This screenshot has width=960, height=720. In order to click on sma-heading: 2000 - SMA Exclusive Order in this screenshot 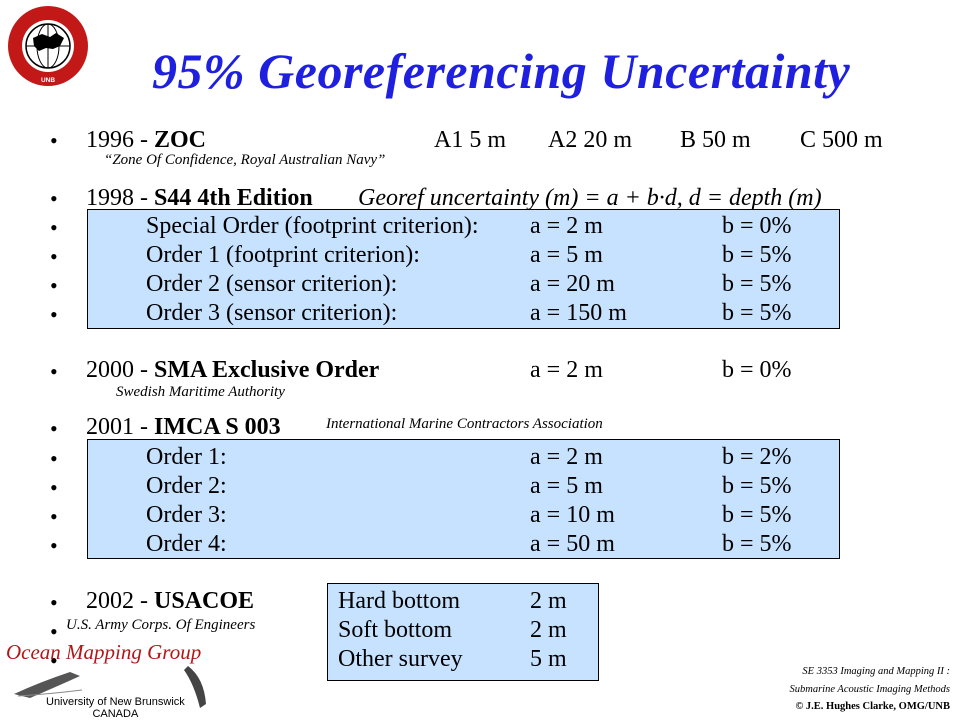, I will do `click(232, 370)`.